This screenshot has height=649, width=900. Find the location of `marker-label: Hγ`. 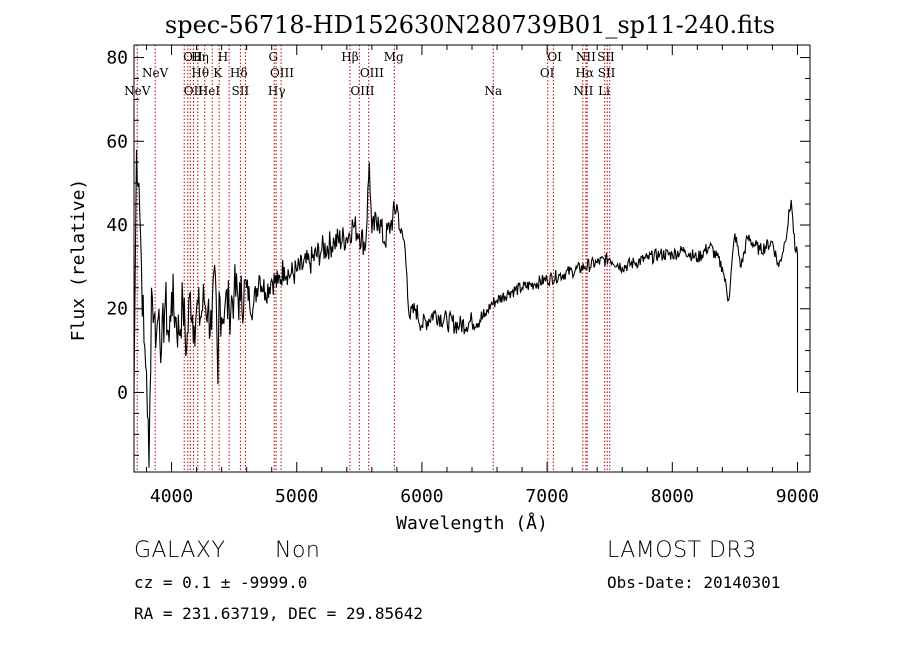

marker-label: Hγ is located at coordinates (277, 91).